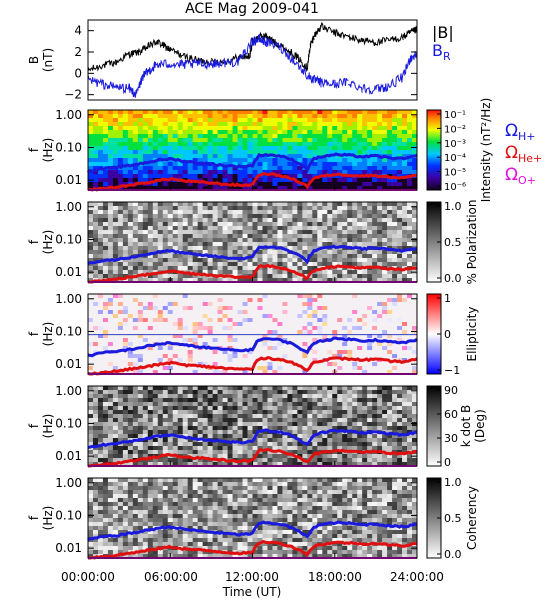  Describe the element at coordinates (252, 150) in the screenshot. I see `heatmap-cells` at that location.